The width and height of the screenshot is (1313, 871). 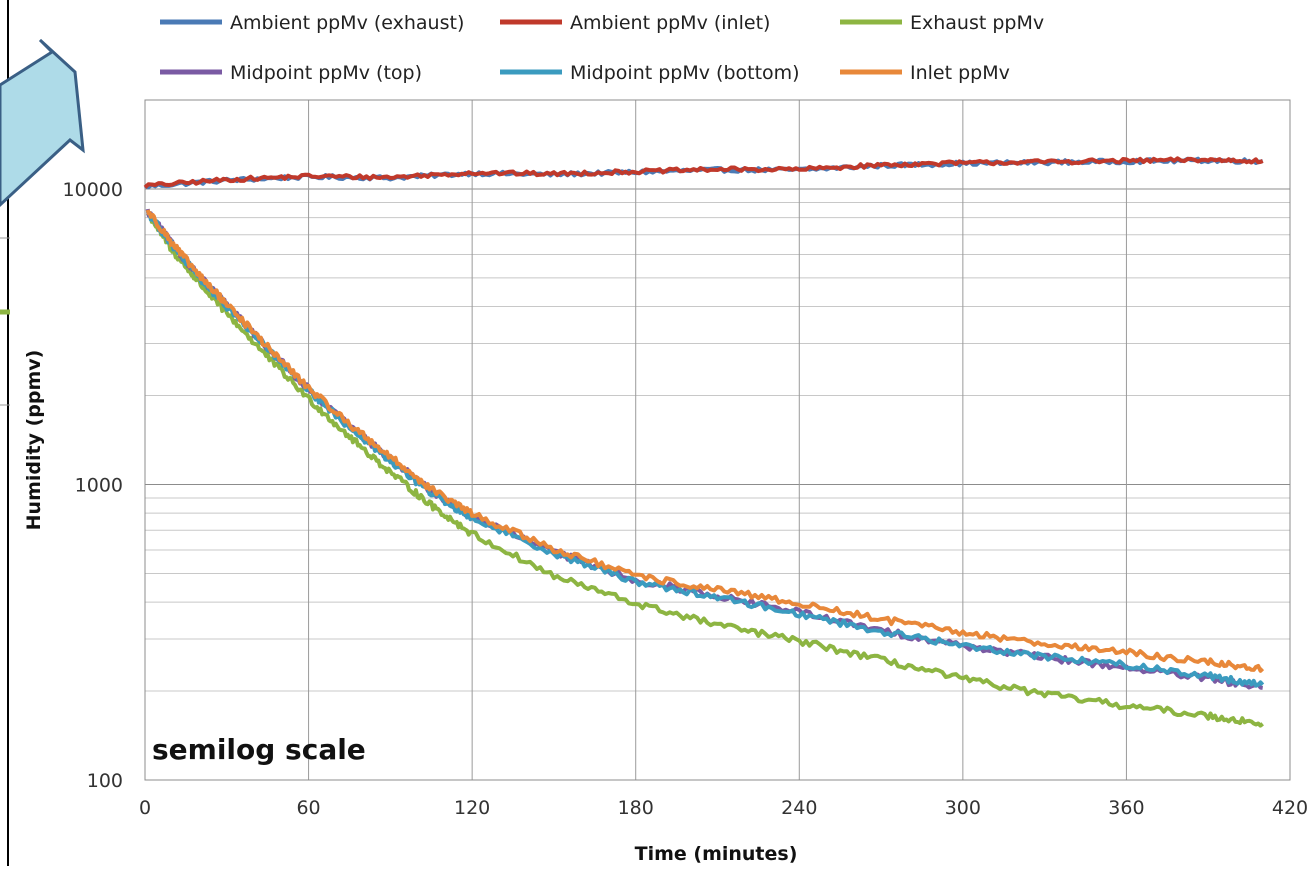 I want to click on legend-label: Ambient ppMv (inlet), so click(x=670, y=23).